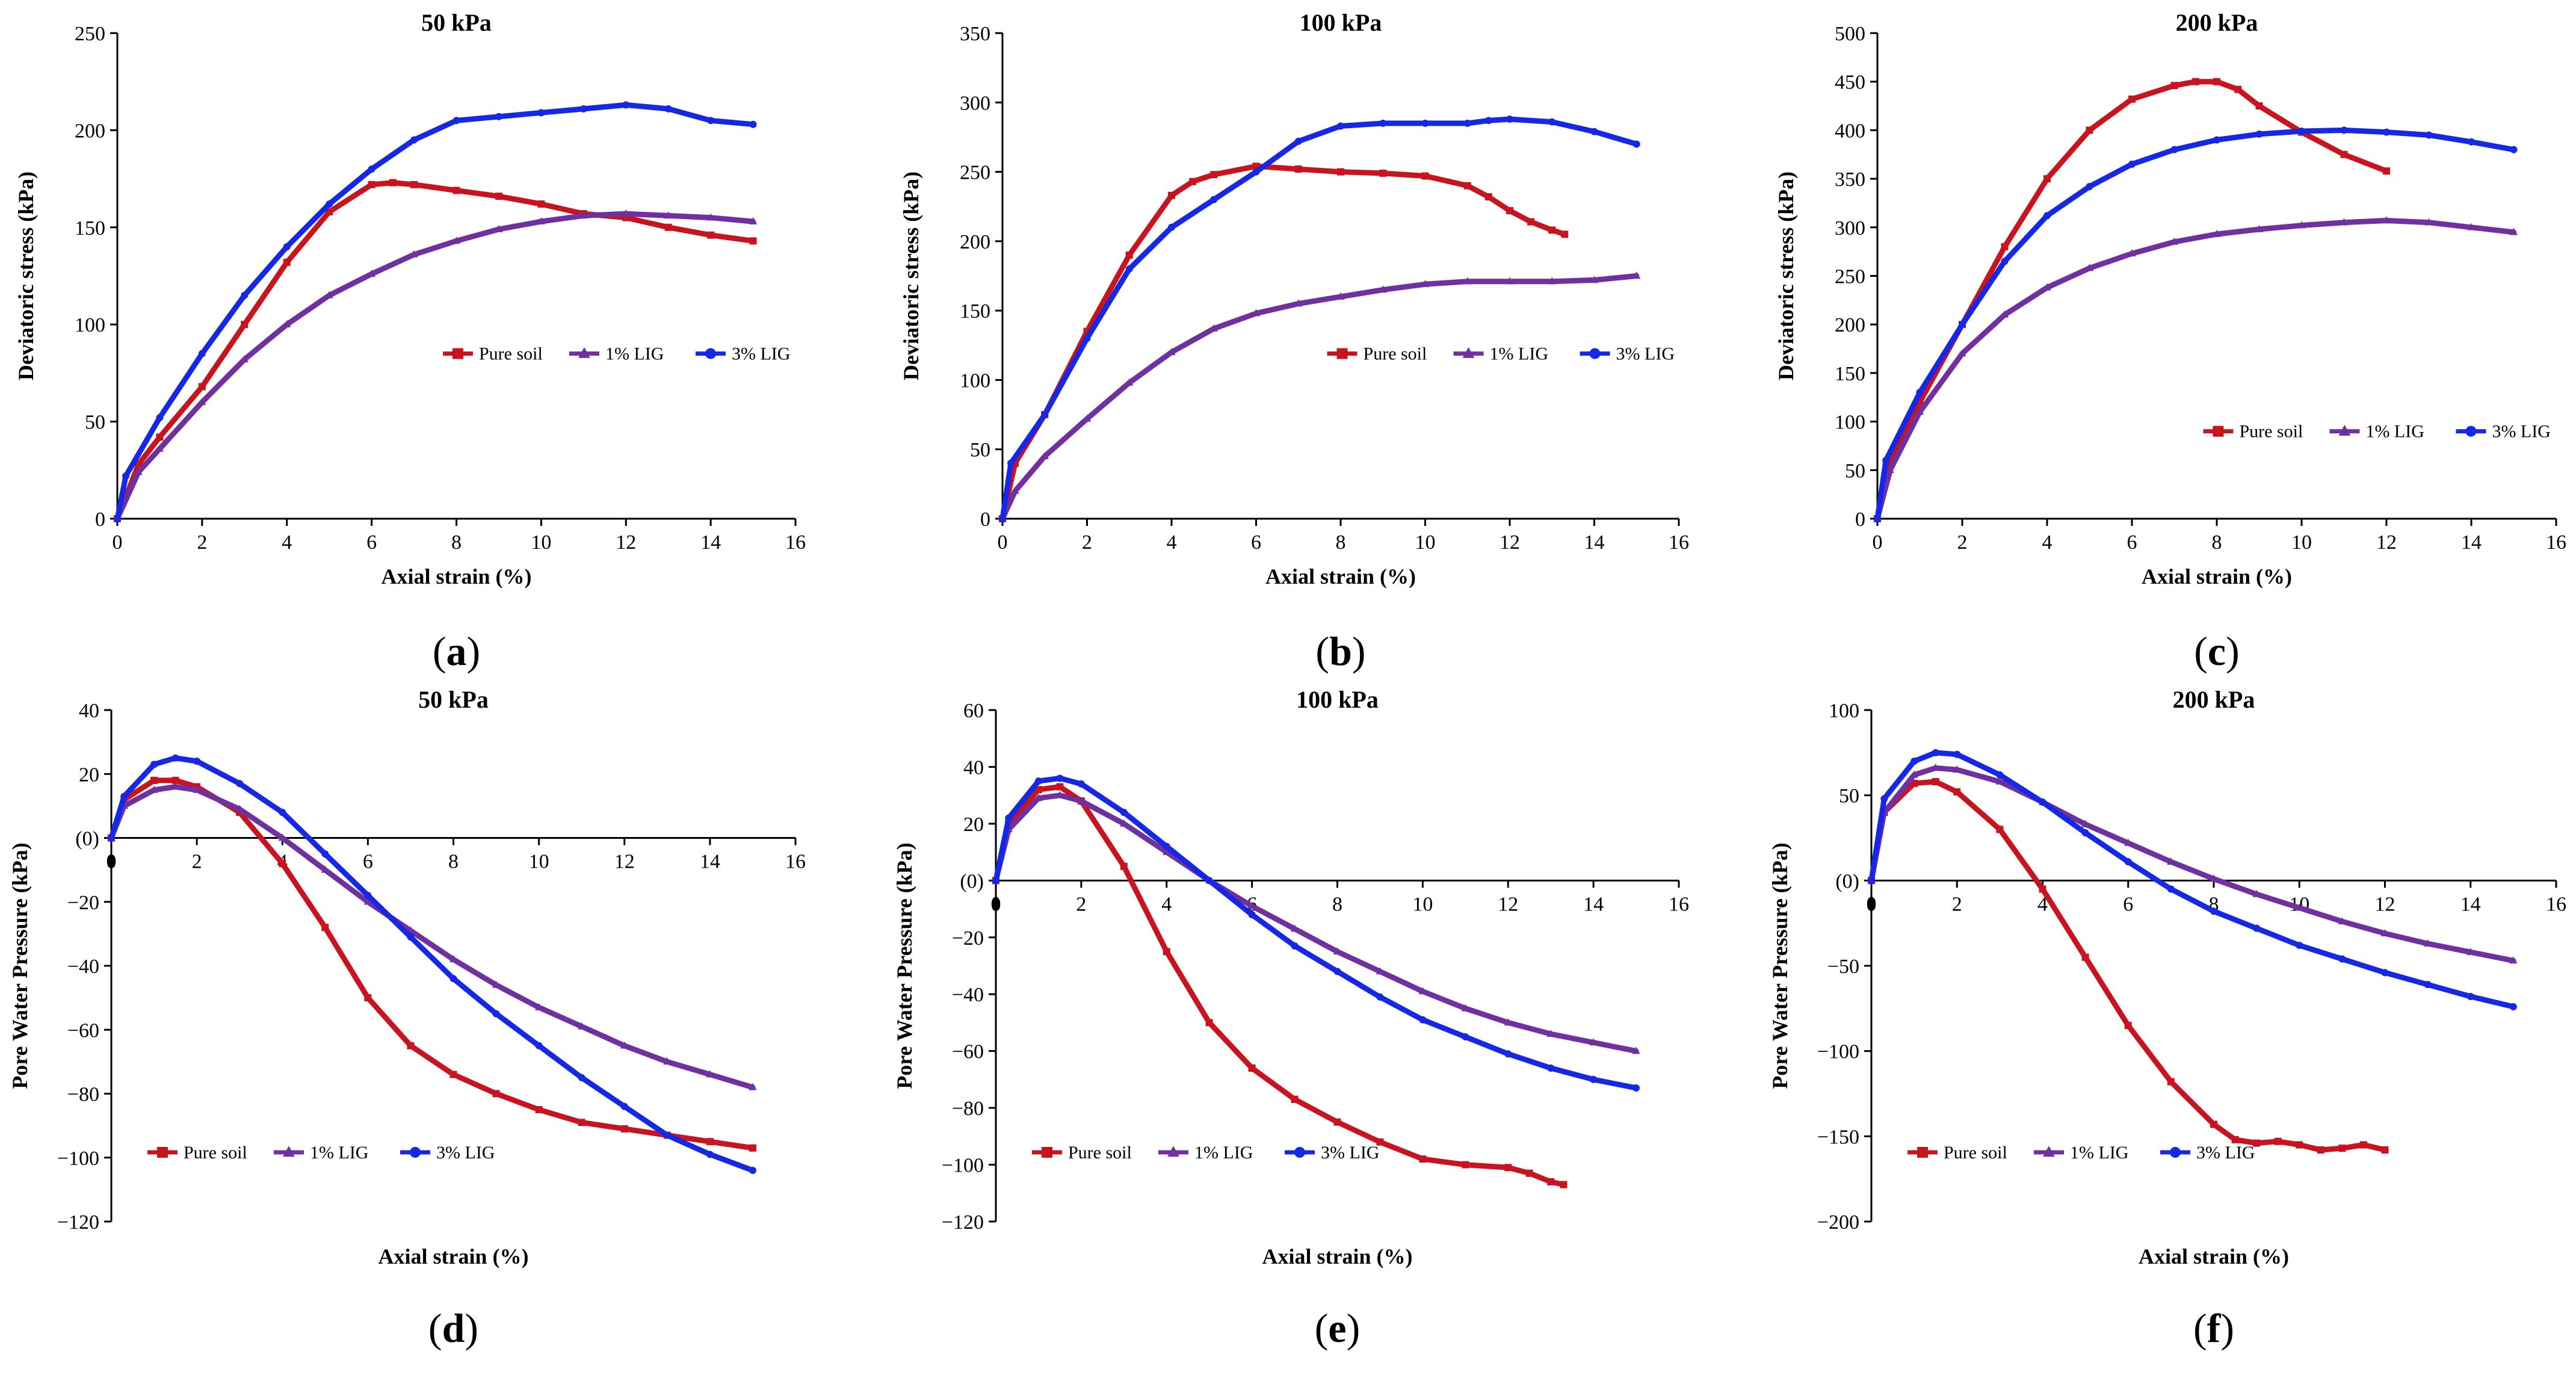  Describe the element at coordinates (457, 353) in the screenshot. I see `legend-marker-pure-soil` at that location.